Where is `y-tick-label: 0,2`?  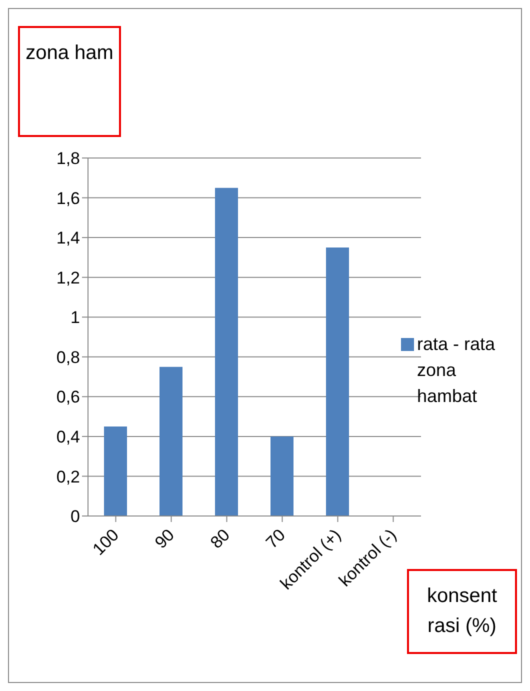 y-tick-label: 0,2 is located at coordinates (68, 476).